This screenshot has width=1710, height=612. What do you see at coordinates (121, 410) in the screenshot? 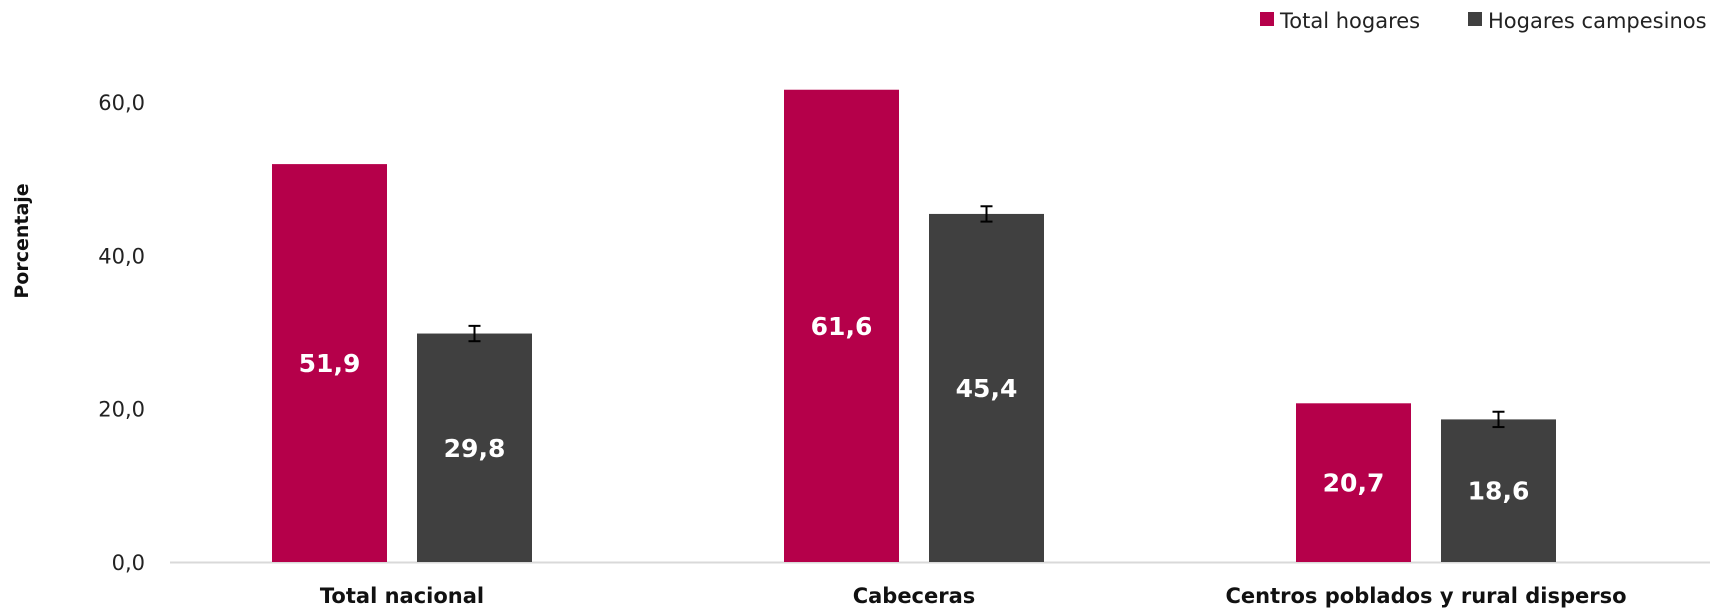
I see `y-tick-label: 20,0` at bounding box center [121, 410].